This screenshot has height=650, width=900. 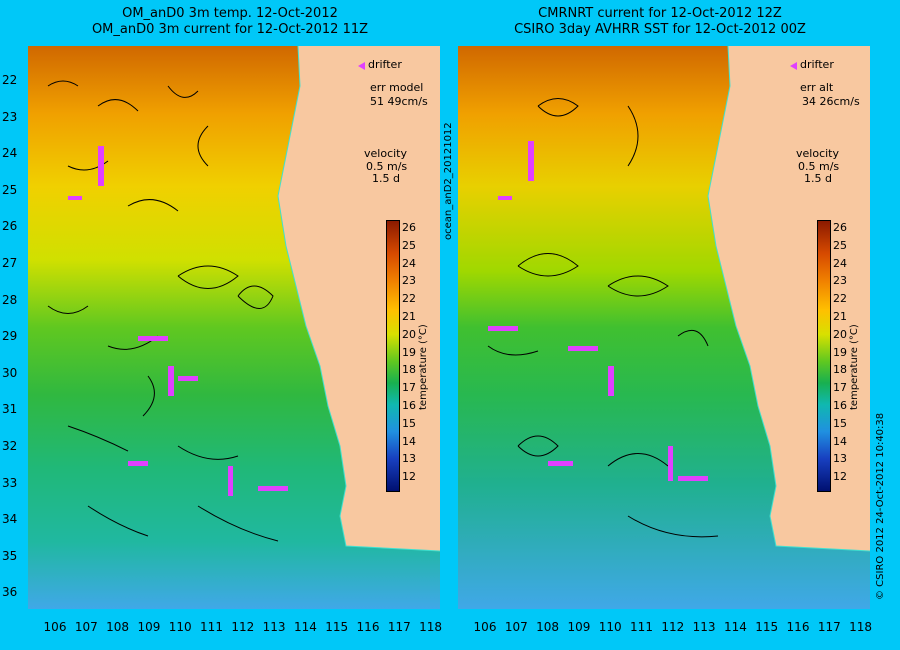 What do you see at coordinates (10, 80) in the screenshot?
I see `y-tick-label: 22` at bounding box center [10, 80].